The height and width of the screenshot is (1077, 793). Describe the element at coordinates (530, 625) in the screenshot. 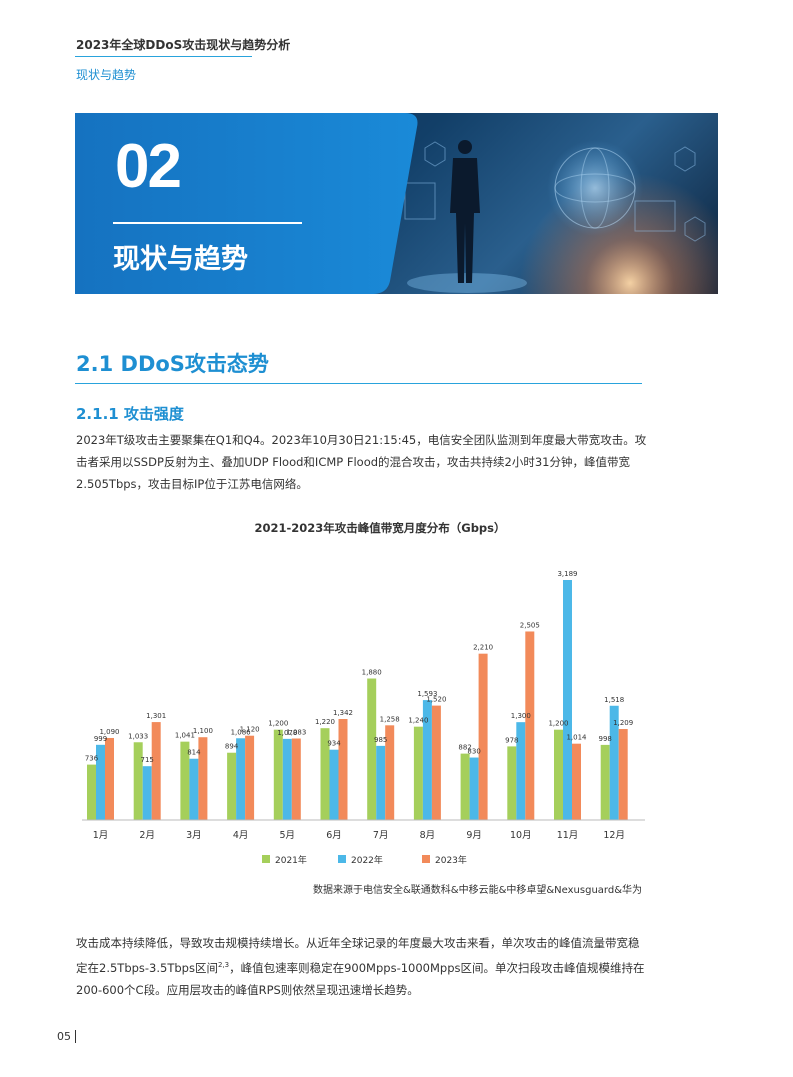

I see `bar-value-label: 2,505` at that location.